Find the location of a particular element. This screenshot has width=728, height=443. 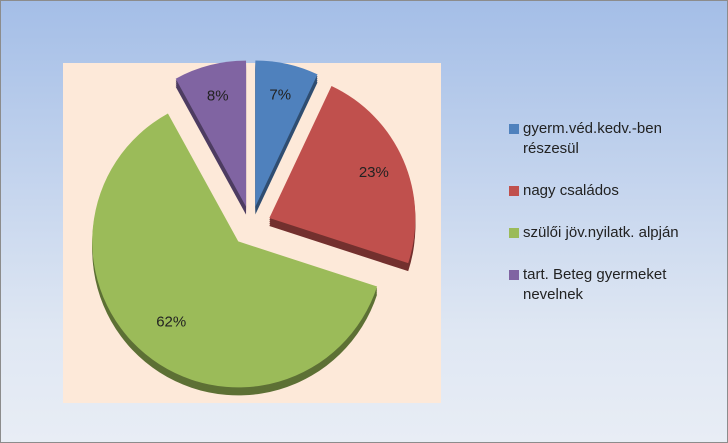

legend-item: tart. Beteg gyermeket nevelnek is located at coordinates (611, 285).